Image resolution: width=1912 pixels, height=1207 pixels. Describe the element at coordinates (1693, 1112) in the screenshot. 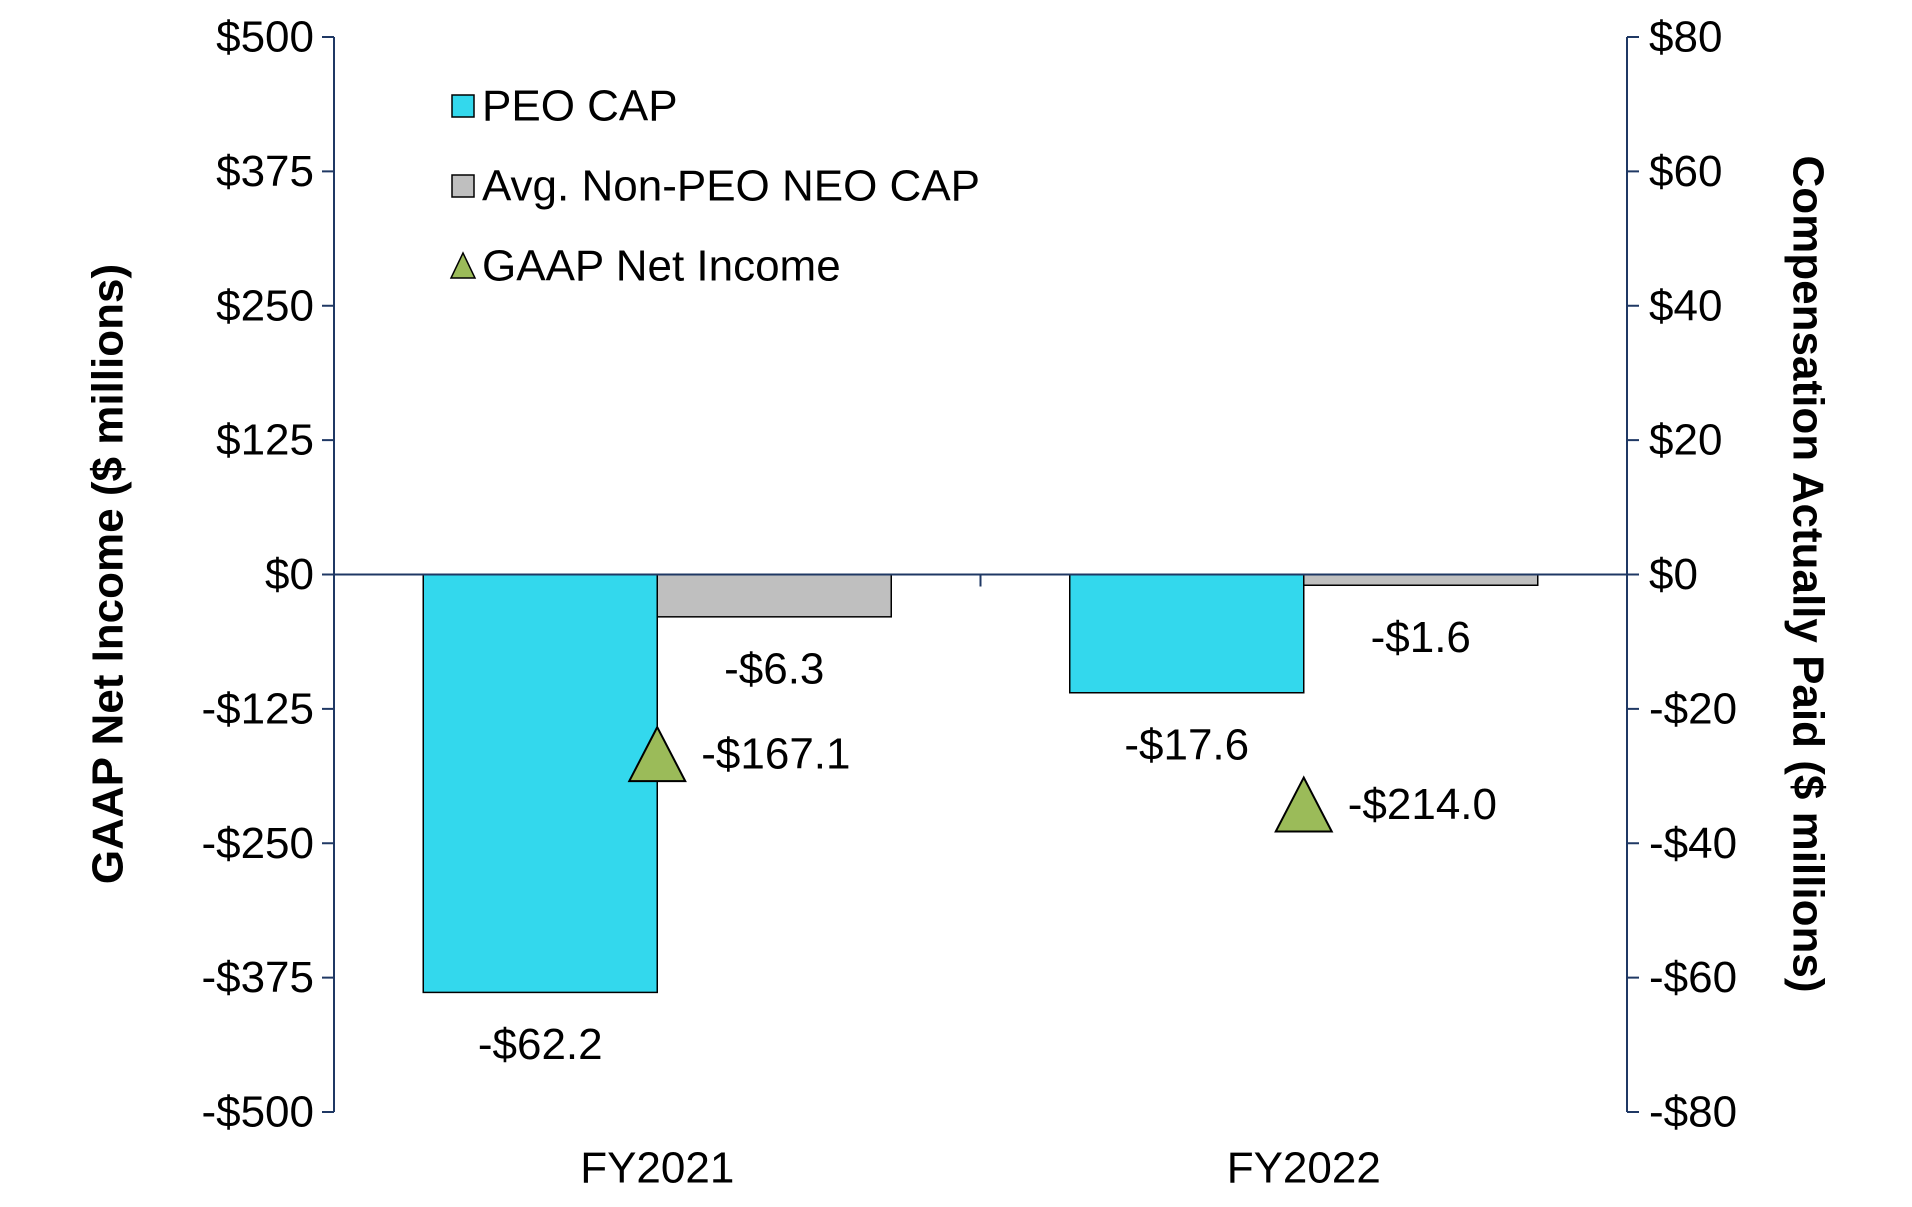

I see `right-axis-tick-label: -$80` at that location.